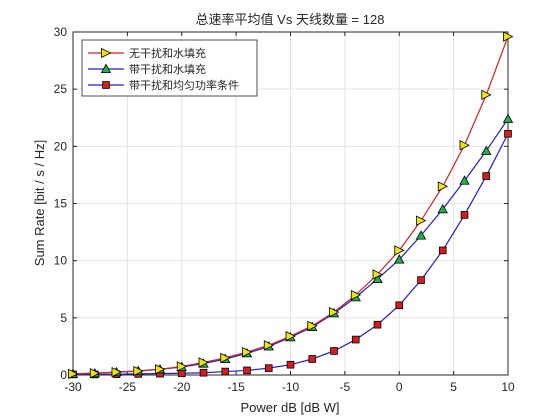  What do you see at coordinates (399, 387) in the screenshot?
I see `x-tick-label: 0` at bounding box center [399, 387].